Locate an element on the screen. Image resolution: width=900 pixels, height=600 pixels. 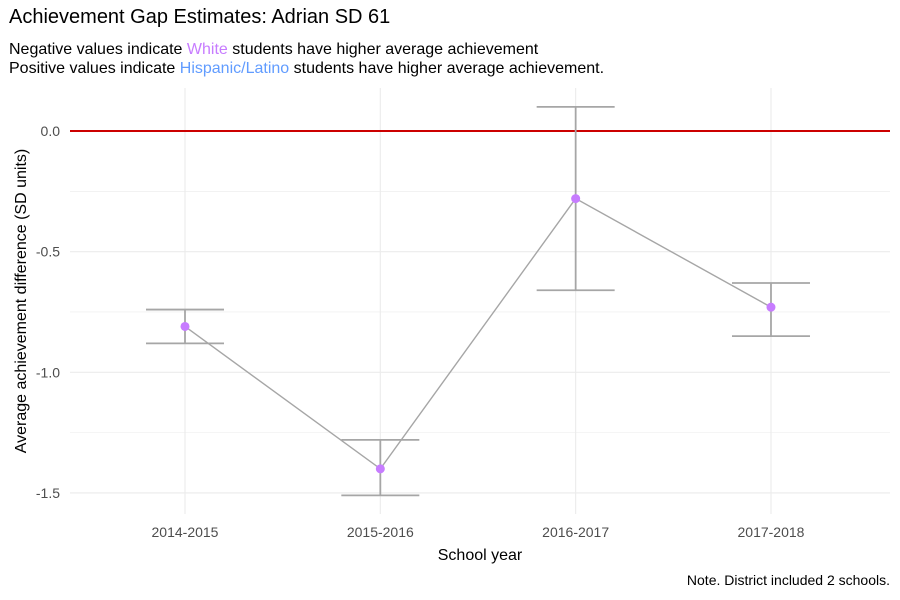
y-tick-label: -0.5 is located at coordinates (48, 252).